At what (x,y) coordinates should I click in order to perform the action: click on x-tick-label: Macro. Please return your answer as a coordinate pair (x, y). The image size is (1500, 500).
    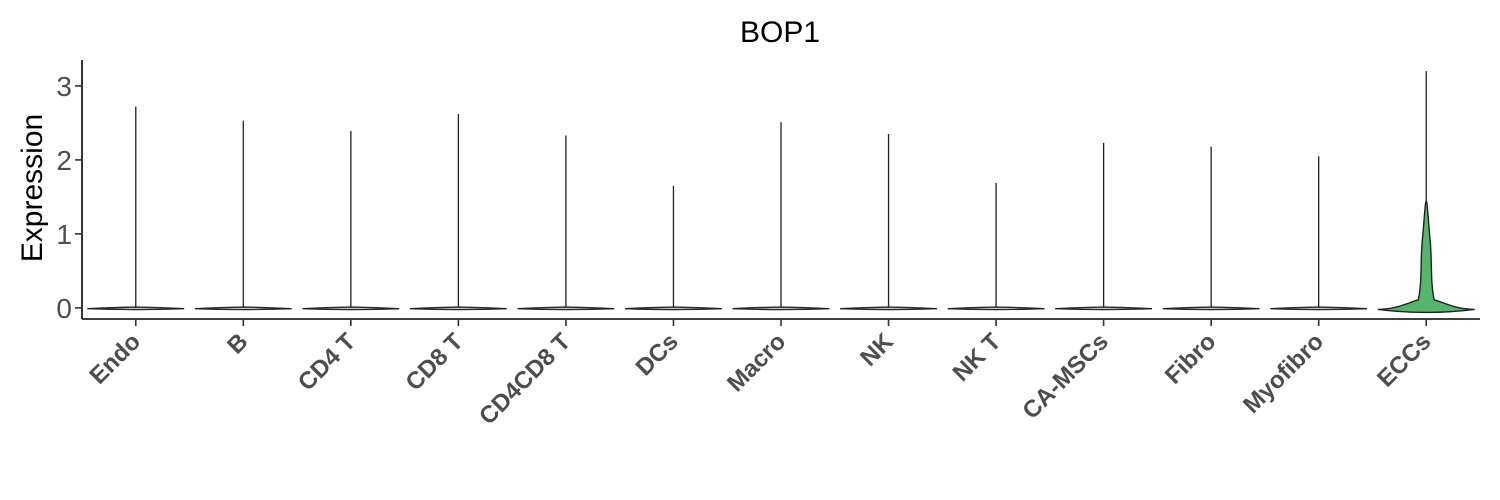
    Looking at the image, I should click on (756, 362).